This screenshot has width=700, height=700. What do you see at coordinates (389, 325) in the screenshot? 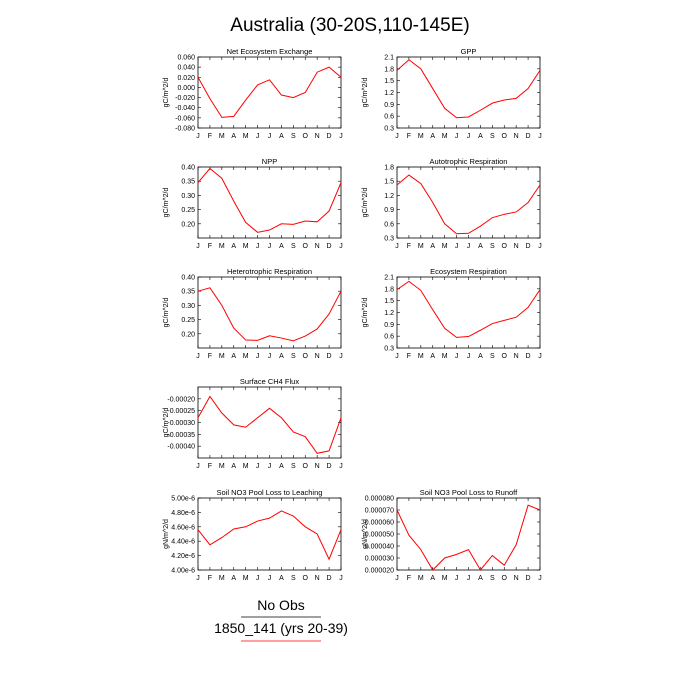
I see `y-tick-label: 0.9` at bounding box center [389, 325].